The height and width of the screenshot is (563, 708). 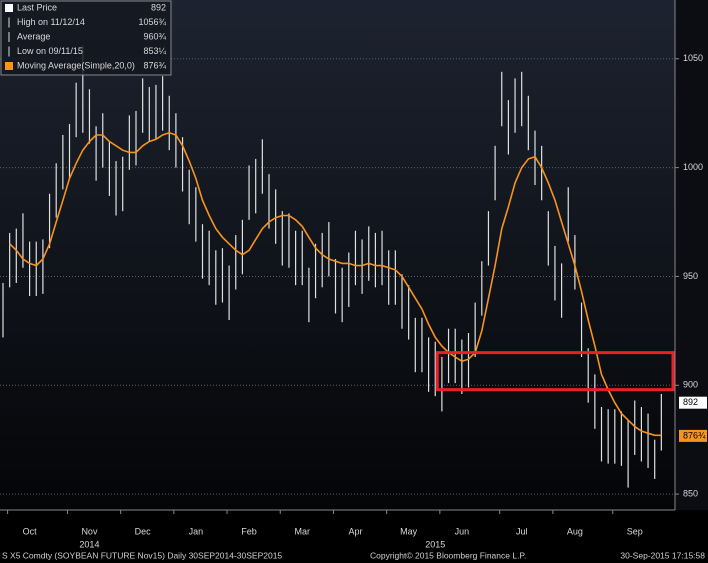 What do you see at coordinates (303, 531) in the screenshot?
I see `x-tick-label: Mar` at bounding box center [303, 531].